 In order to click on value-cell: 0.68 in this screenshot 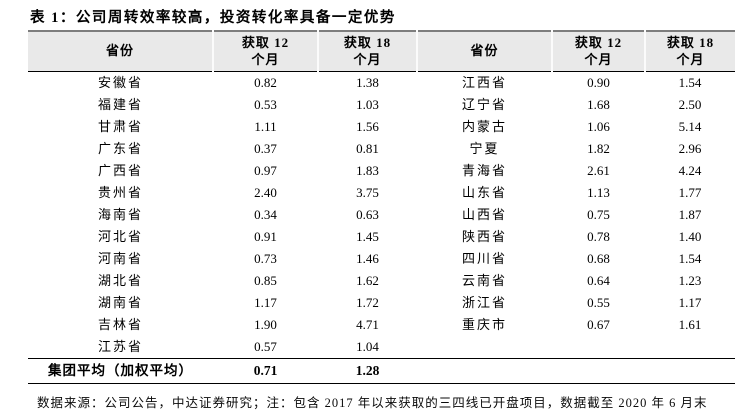, I will do `click(598, 258)`.